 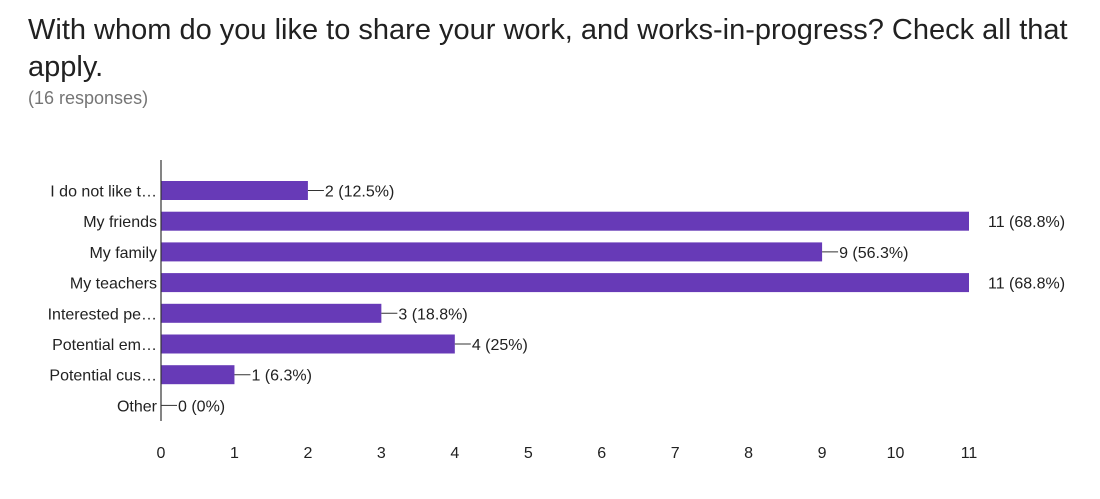 I want to click on data-label-6: 1 (6.3%), so click(x=281, y=376).